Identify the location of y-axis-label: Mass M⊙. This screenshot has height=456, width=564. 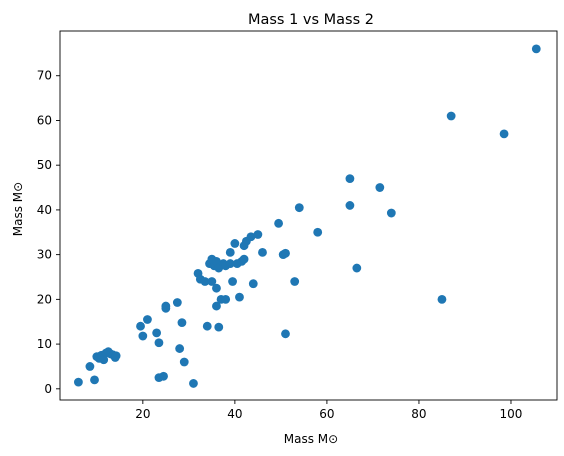
(18, 209).